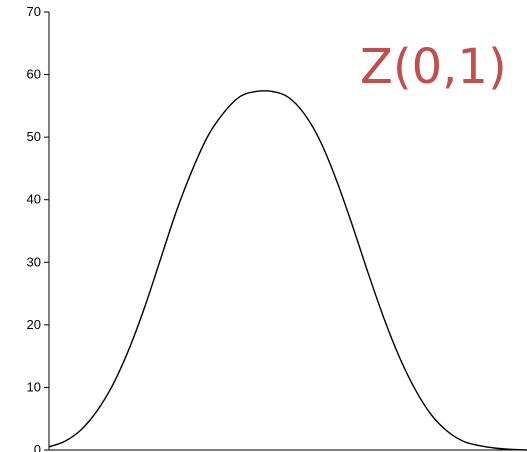 The image size is (527, 452). What do you see at coordinates (34, 199) in the screenshot?
I see `y-tick-label: 40` at bounding box center [34, 199].